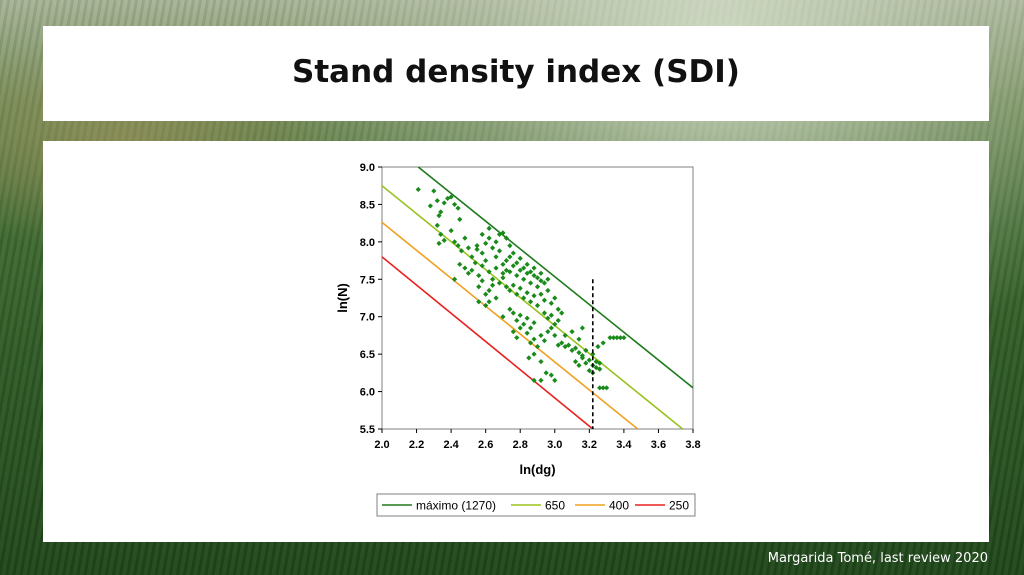 This screenshot has width=1024, height=575. What do you see at coordinates (537, 469) in the screenshot?
I see `x-axis-label: ln(dg)` at bounding box center [537, 469].